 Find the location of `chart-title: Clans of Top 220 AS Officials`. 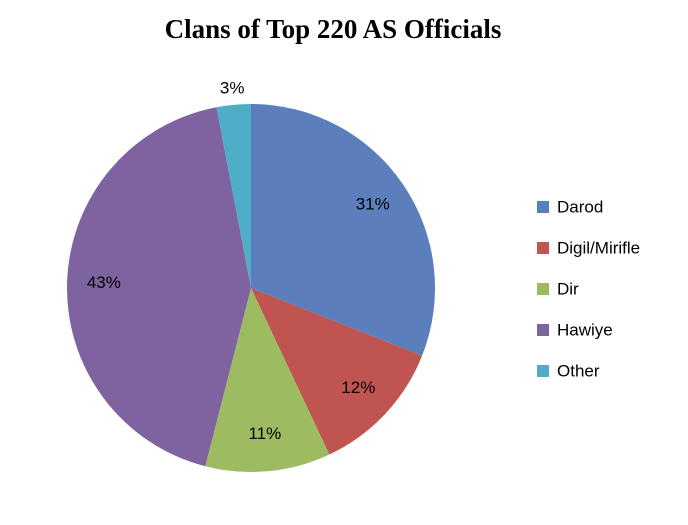

chart-title: Clans of Top 220 AS Officials is located at coordinates (333, 29).